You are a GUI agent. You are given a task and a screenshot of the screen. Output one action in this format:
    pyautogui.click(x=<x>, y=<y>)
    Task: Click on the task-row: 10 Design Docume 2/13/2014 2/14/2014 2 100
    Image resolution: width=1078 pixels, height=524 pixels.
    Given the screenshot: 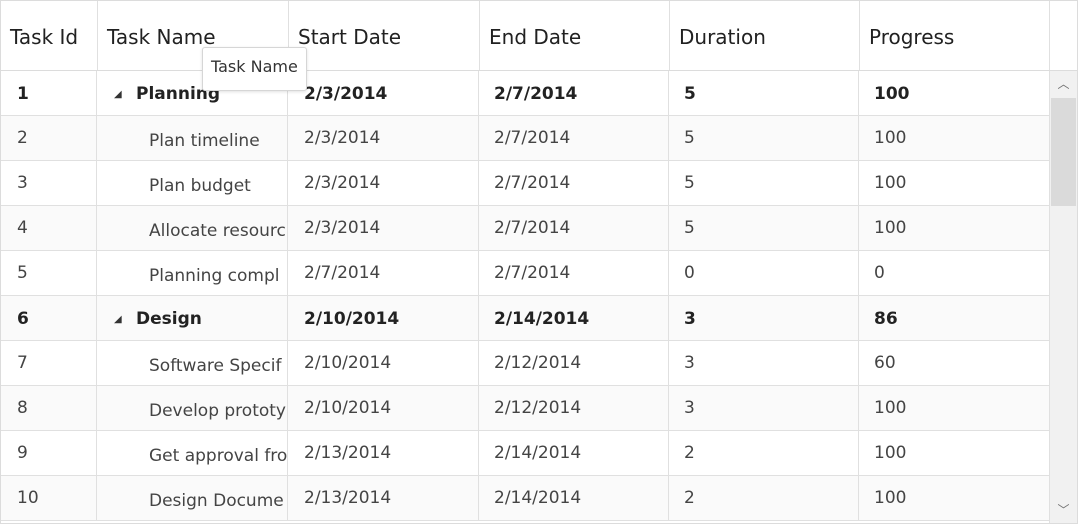 What is the action you would take?
    pyautogui.click(x=525, y=498)
    